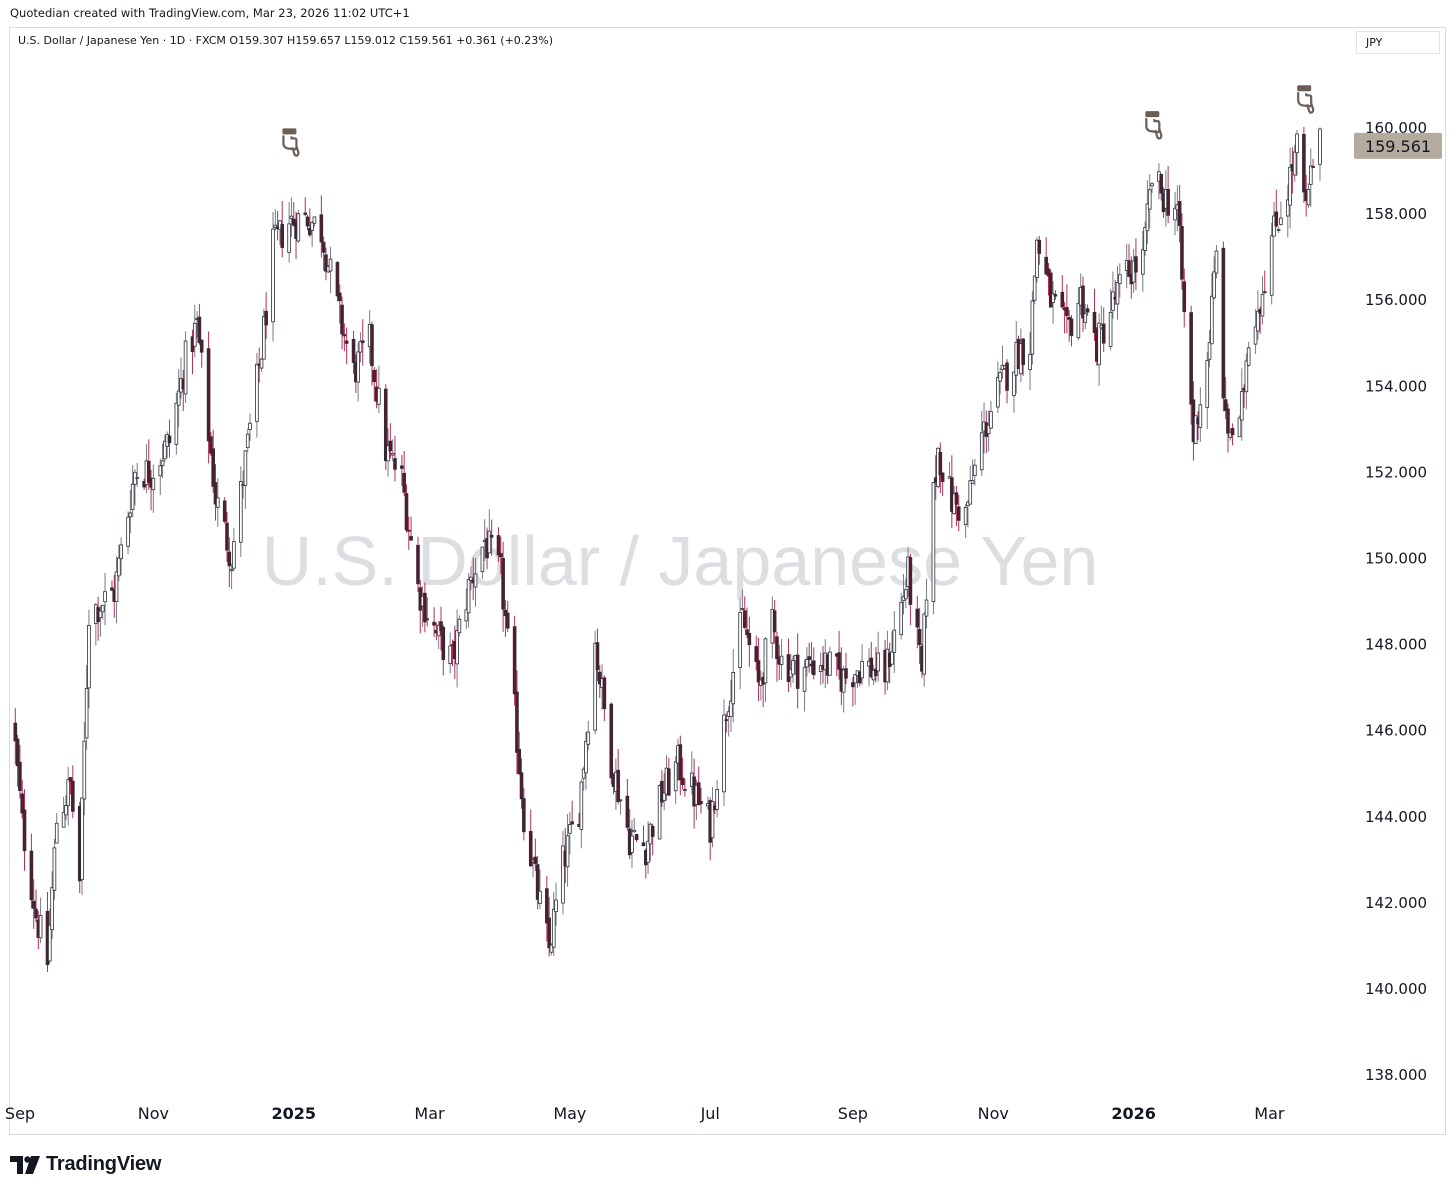  What do you see at coordinates (1396, 989) in the screenshot?
I see `y-tick-label: 140.000` at bounding box center [1396, 989].